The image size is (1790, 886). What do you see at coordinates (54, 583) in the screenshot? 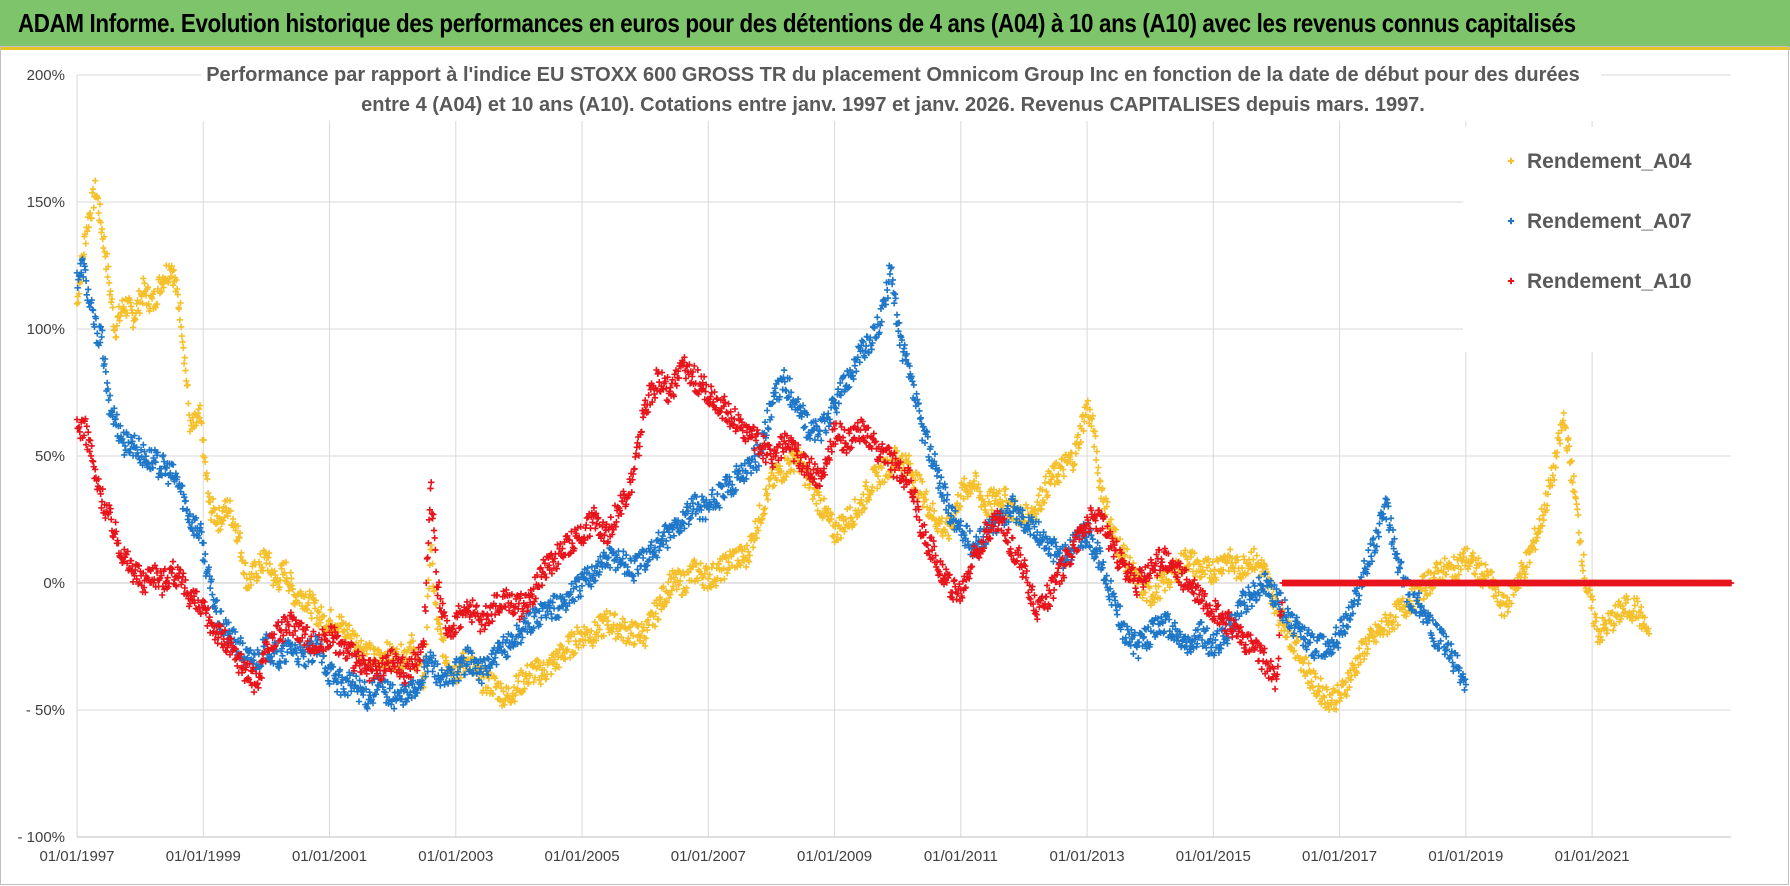
I see `y-tick-label: 0%` at bounding box center [54, 583].